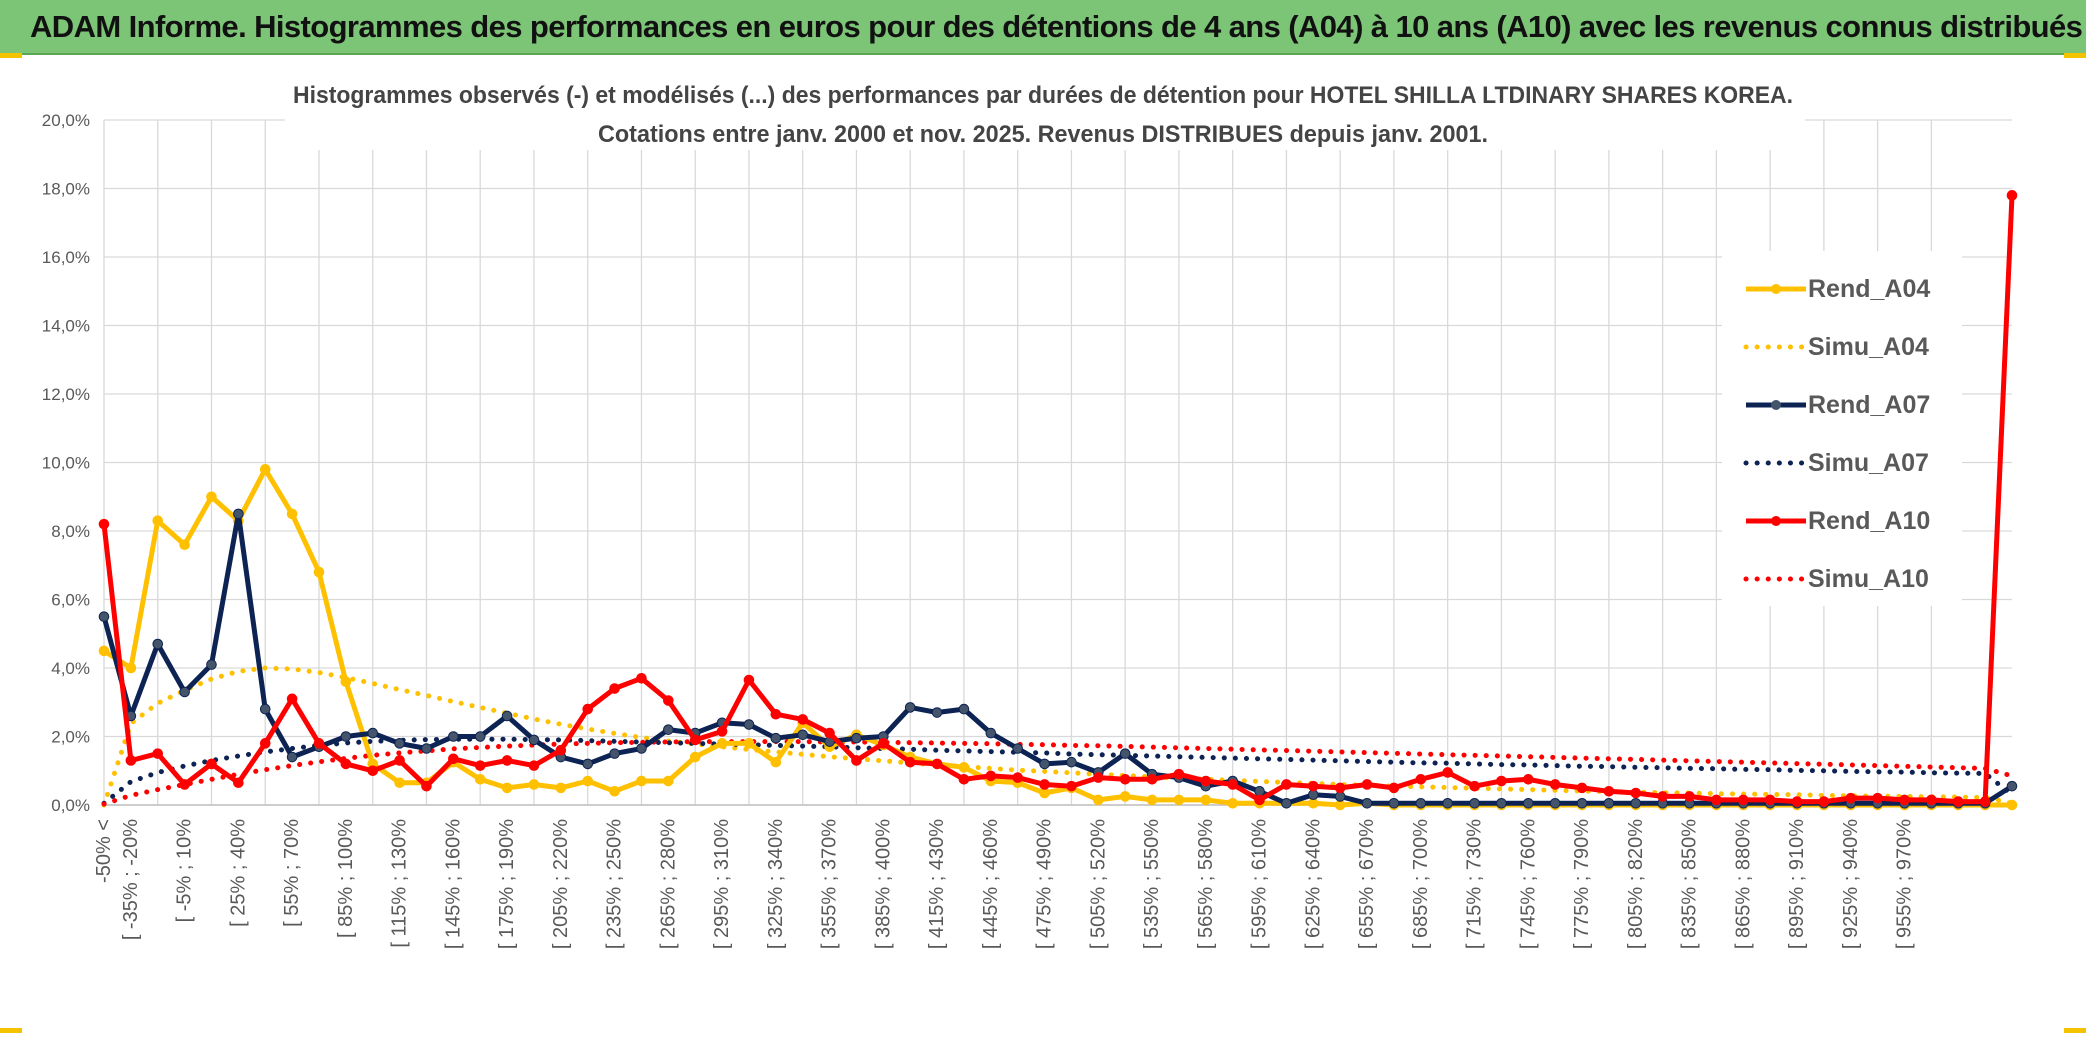 The width and height of the screenshot is (2086, 1038). I want to click on x-tick-label: [ 565% ; 580%, so click(1206, 884).